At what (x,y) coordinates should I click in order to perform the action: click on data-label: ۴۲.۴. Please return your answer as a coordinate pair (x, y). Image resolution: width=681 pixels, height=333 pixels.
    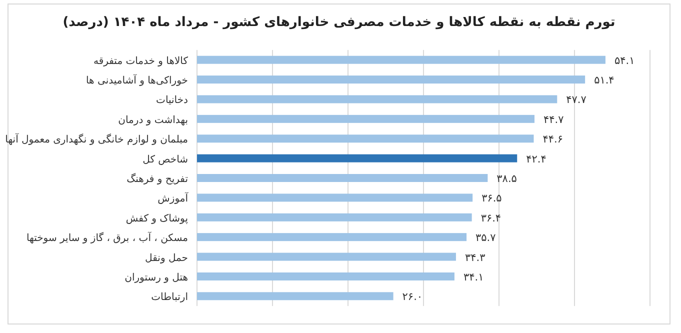
    Looking at the image, I should click on (536, 159).